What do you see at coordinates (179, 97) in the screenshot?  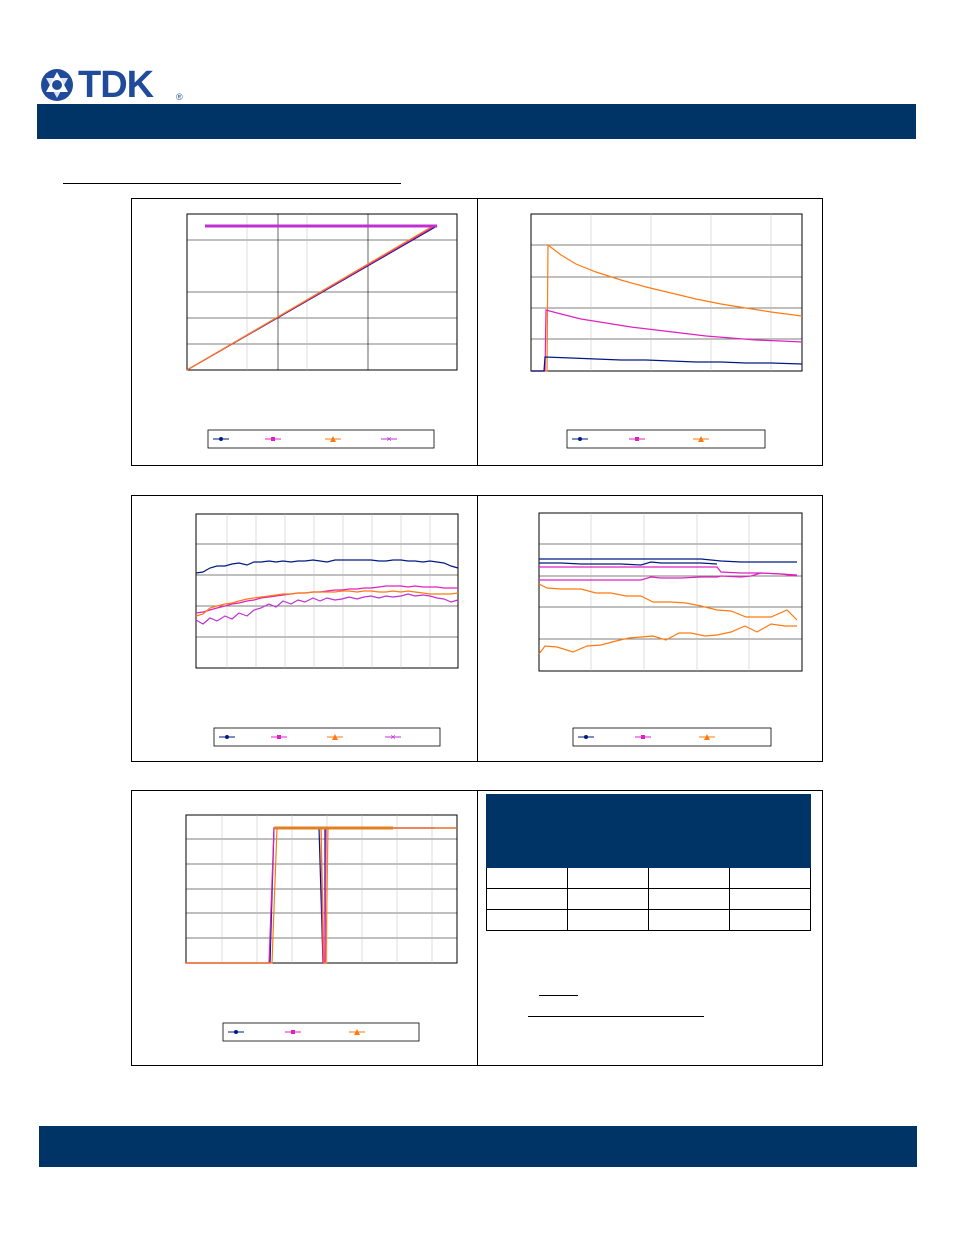 I see `registered-mark: ®` at bounding box center [179, 97].